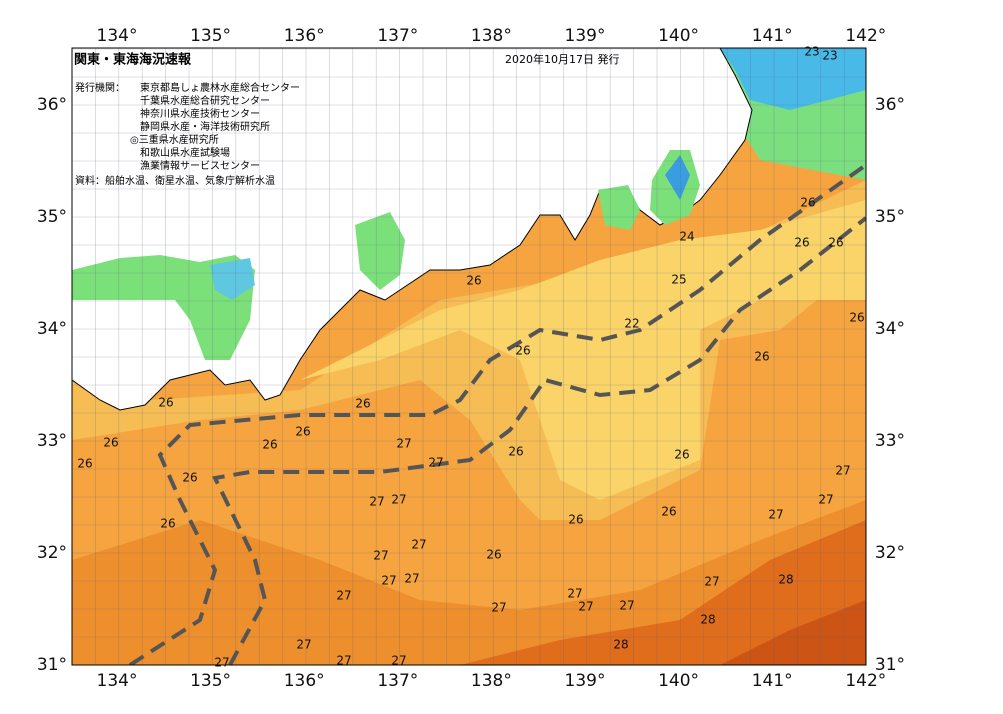 Image resolution: width=1003 pixels, height=714 pixels. I want to click on issuer: 漁業情報サービスセンター, so click(200, 165).